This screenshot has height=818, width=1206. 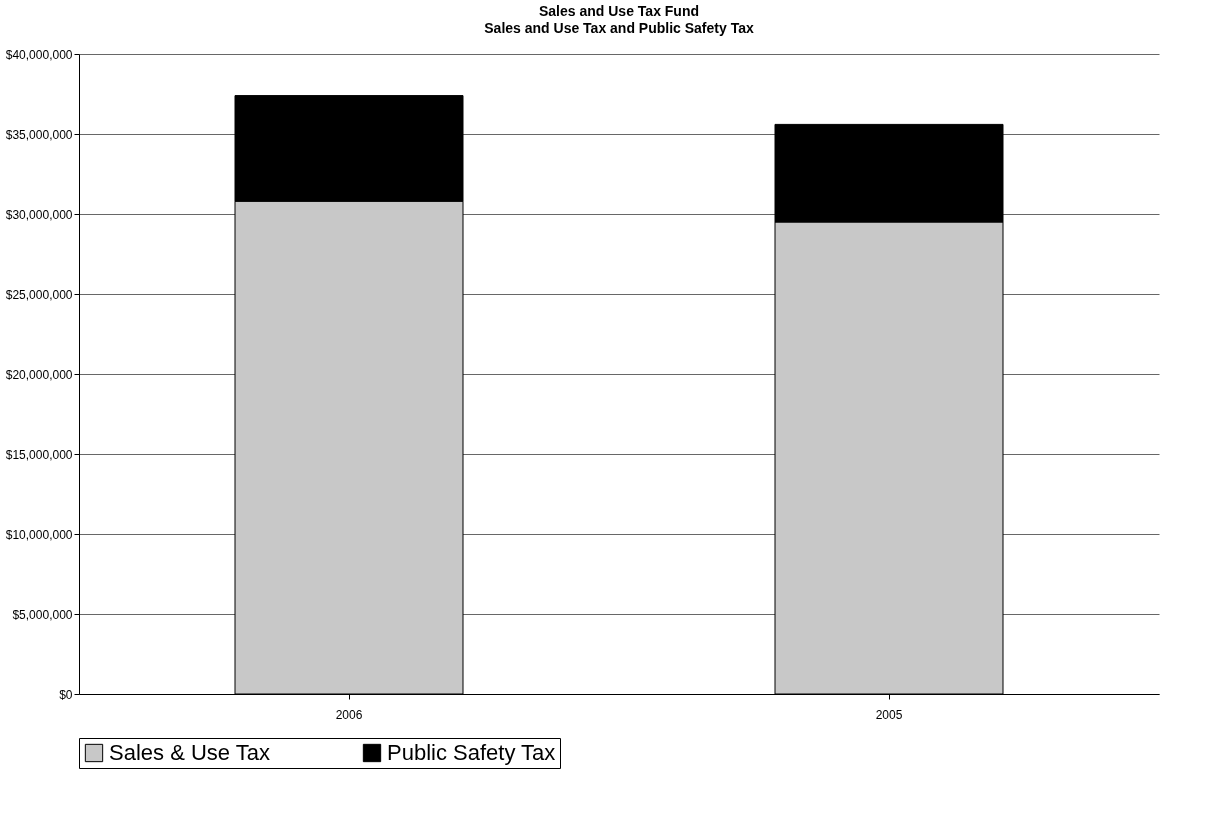 What do you see at coordinates (39, 54) in the screenshot?
I see `y-tick-label: $40,000,000` at bounding box center [39, 54].